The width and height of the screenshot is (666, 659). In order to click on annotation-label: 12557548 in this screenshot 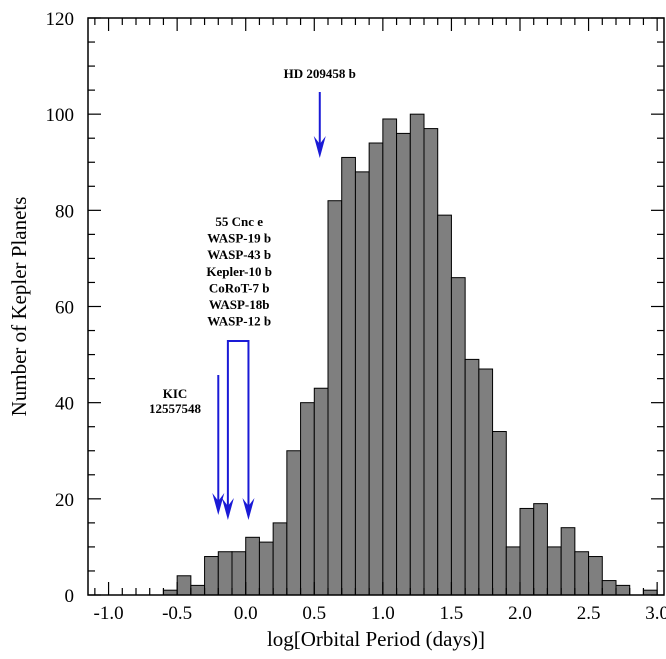, I will do `click(175, 408)`.